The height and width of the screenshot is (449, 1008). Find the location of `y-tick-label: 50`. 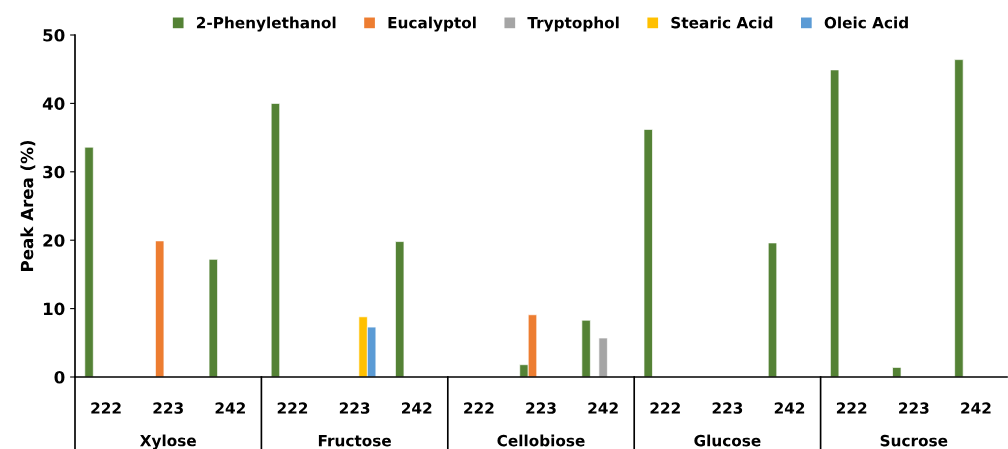

y-tick-label: 50 is located at coordinates (54, 35).